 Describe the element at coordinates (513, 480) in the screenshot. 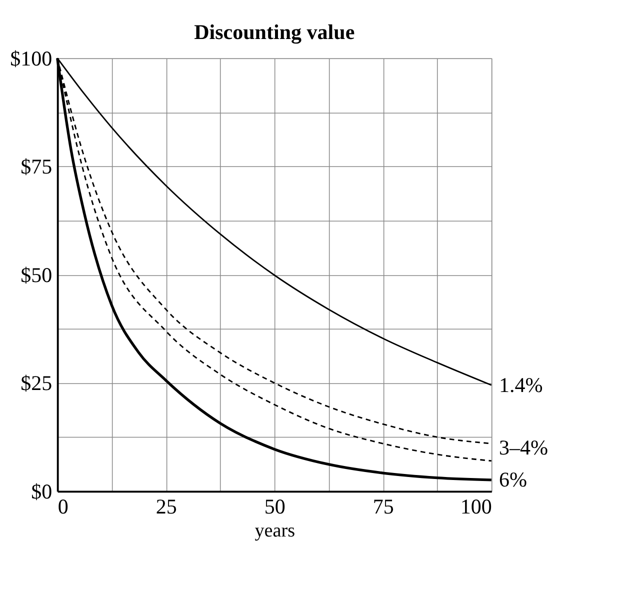

I see `series-label: 6%` at that location.